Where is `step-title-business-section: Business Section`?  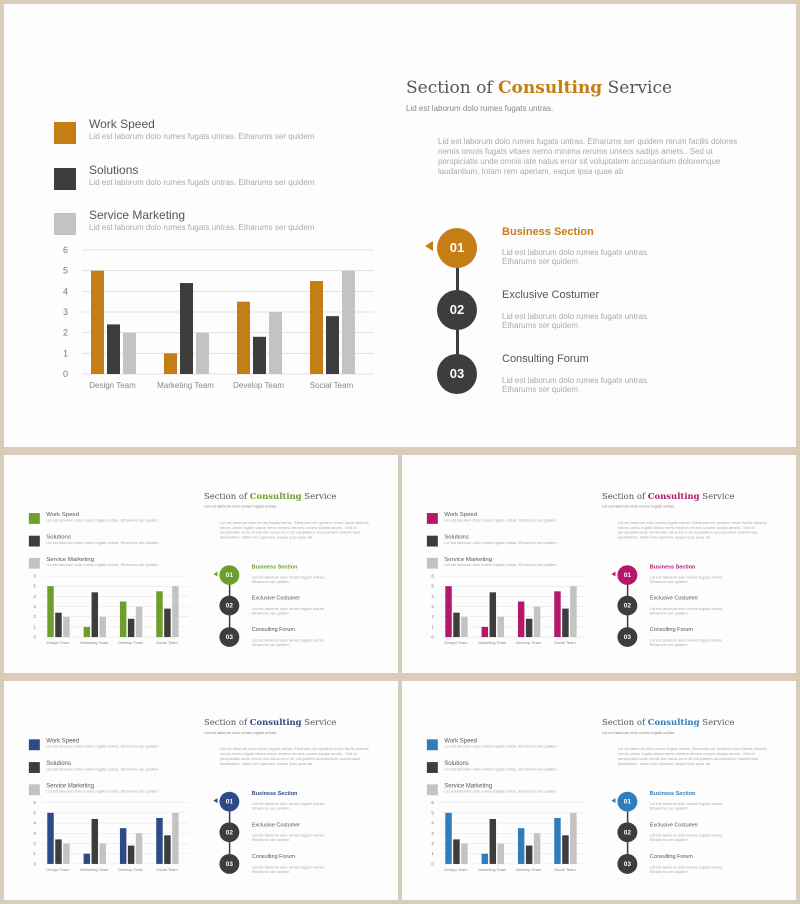
step-title-business-section: Business Section is located at coordinates (274, 793).